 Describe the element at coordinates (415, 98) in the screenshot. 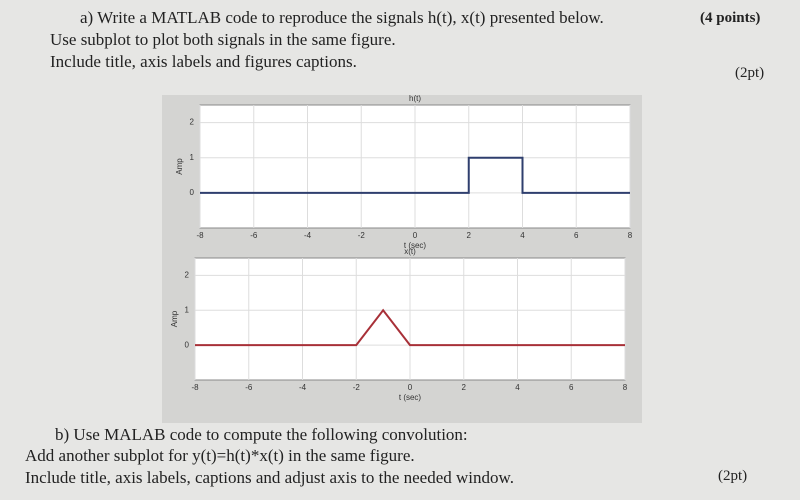

I see `chart-title: h(t)` at that location.